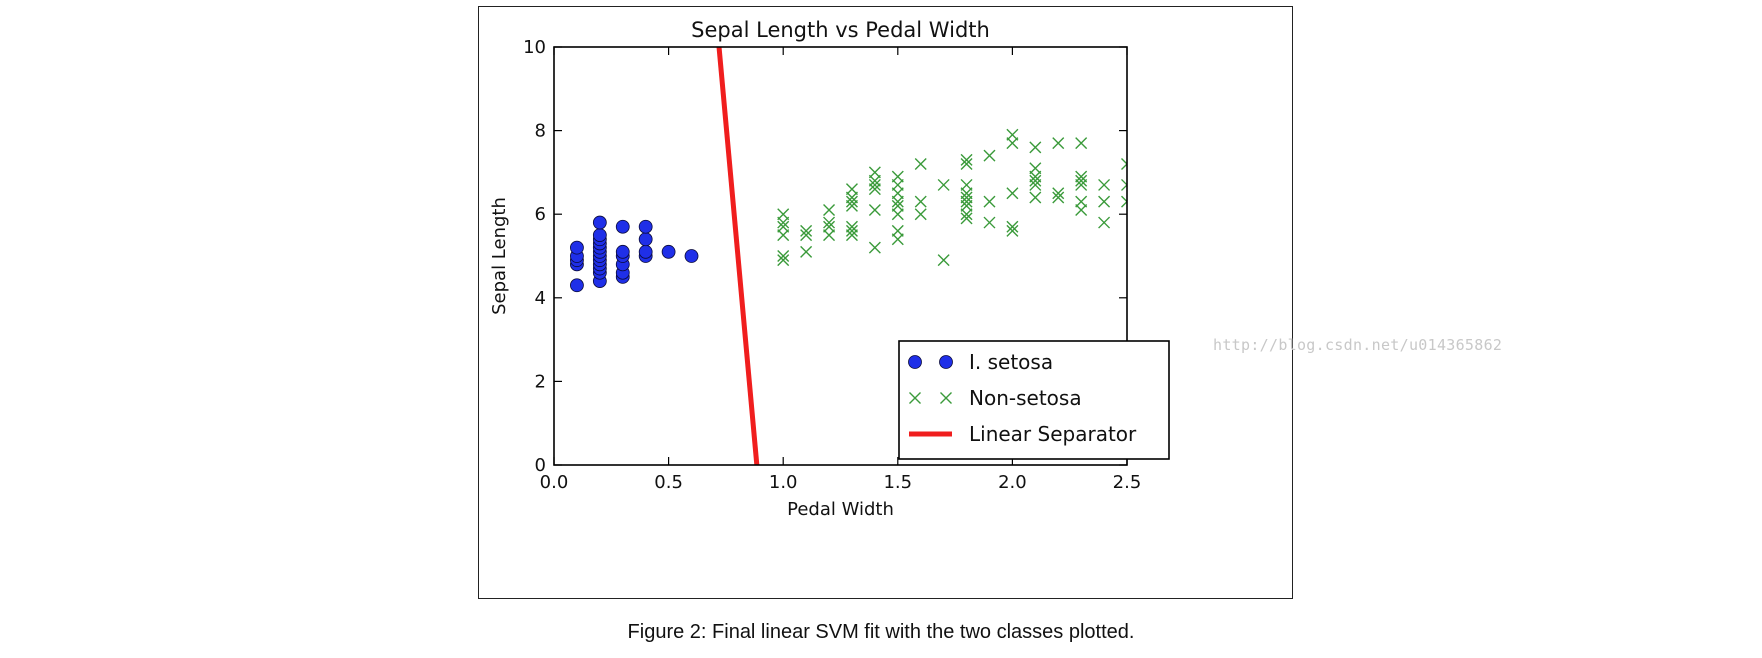 The image size is (1762, 658). I want to click on y-tick-label: 4, so click(540, 298).